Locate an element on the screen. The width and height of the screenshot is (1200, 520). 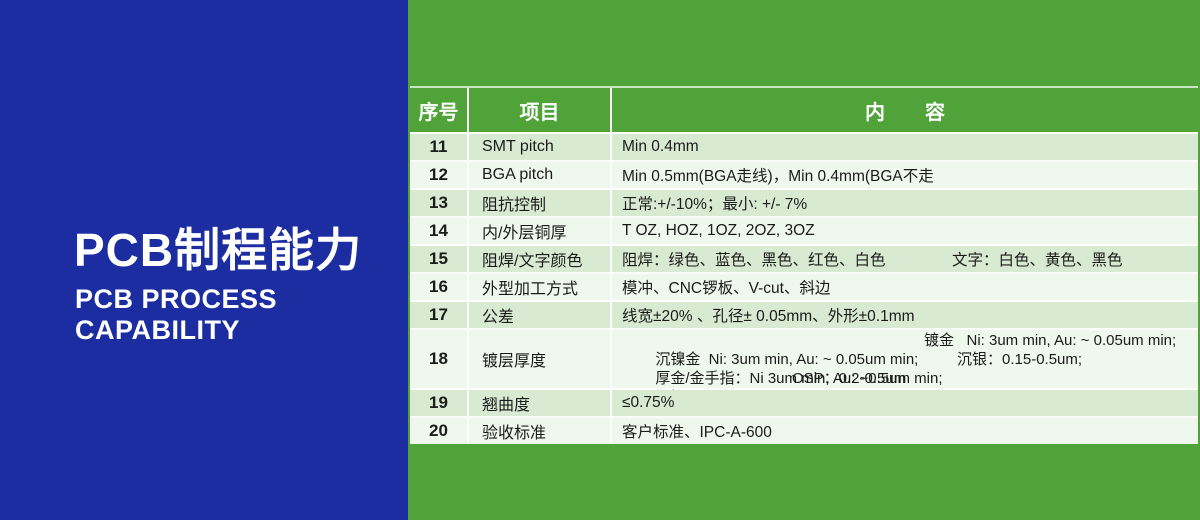
row-14-no: 14 is located at coordinates (438, 231).